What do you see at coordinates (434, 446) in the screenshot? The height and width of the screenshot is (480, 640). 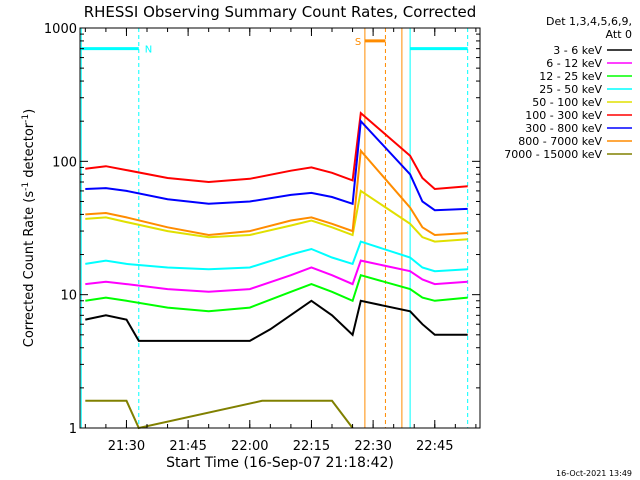 I see `x-tick-label-5: 22:45` at bounding box center [434, 446].